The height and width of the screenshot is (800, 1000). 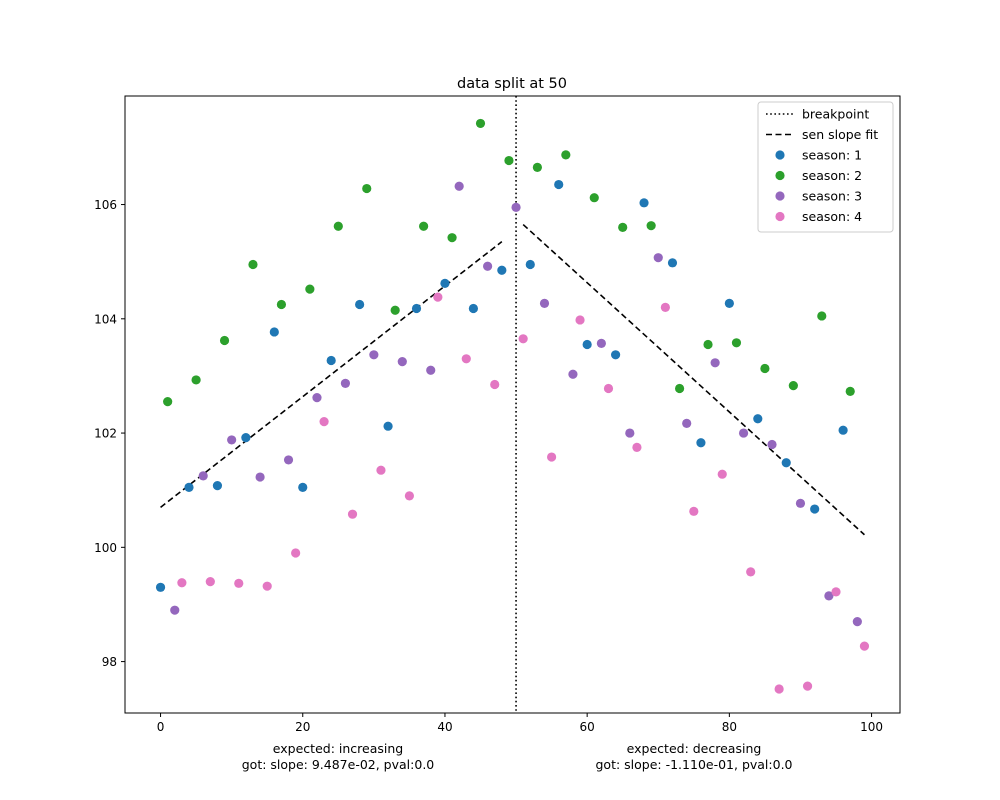 I want to click on x-tick-label: 100, so click(x=871, y=727).